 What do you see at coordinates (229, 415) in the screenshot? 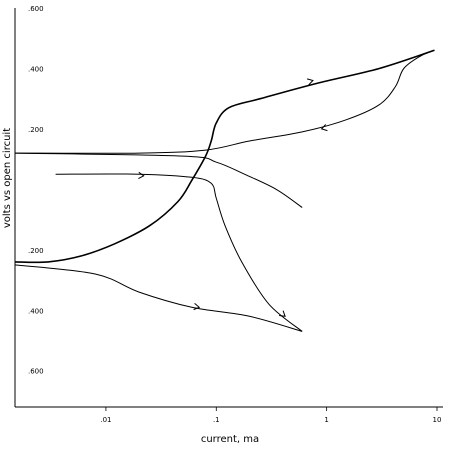
I see `x-axis: .01 .1 1 10` at bounding box center [229, 415].